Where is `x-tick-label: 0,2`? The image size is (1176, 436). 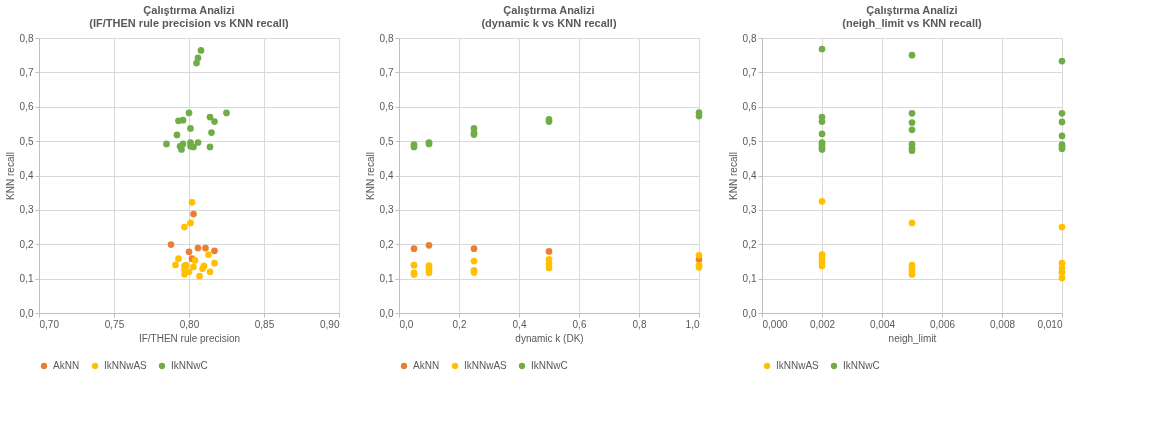
x-tick-label: 0,2 is located at coordinates (459, 324).